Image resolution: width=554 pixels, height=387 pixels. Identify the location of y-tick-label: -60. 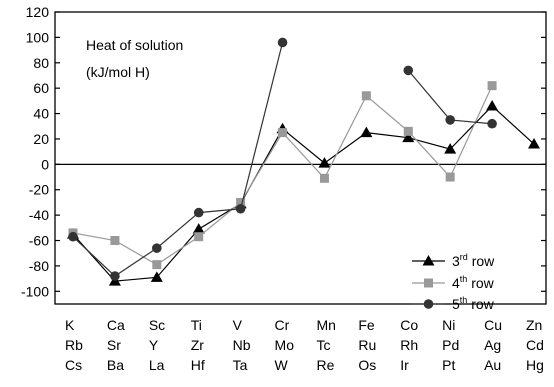
(39, 241).